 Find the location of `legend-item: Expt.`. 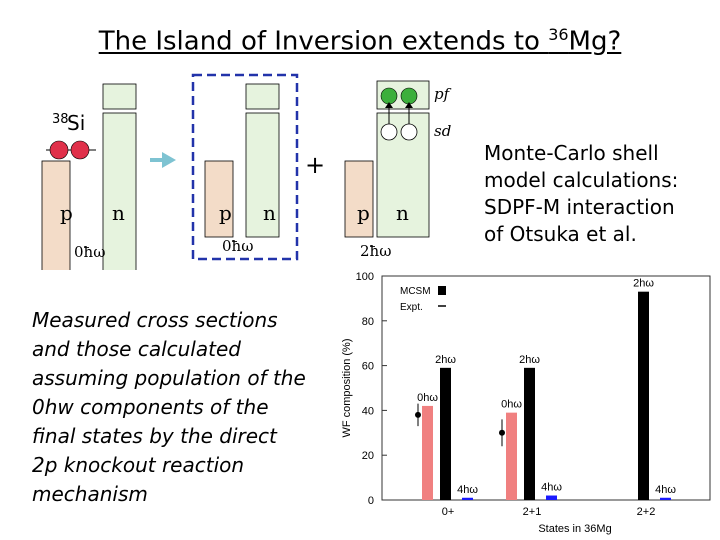

legend-item: Expt. is located at coordinates (411, 307).